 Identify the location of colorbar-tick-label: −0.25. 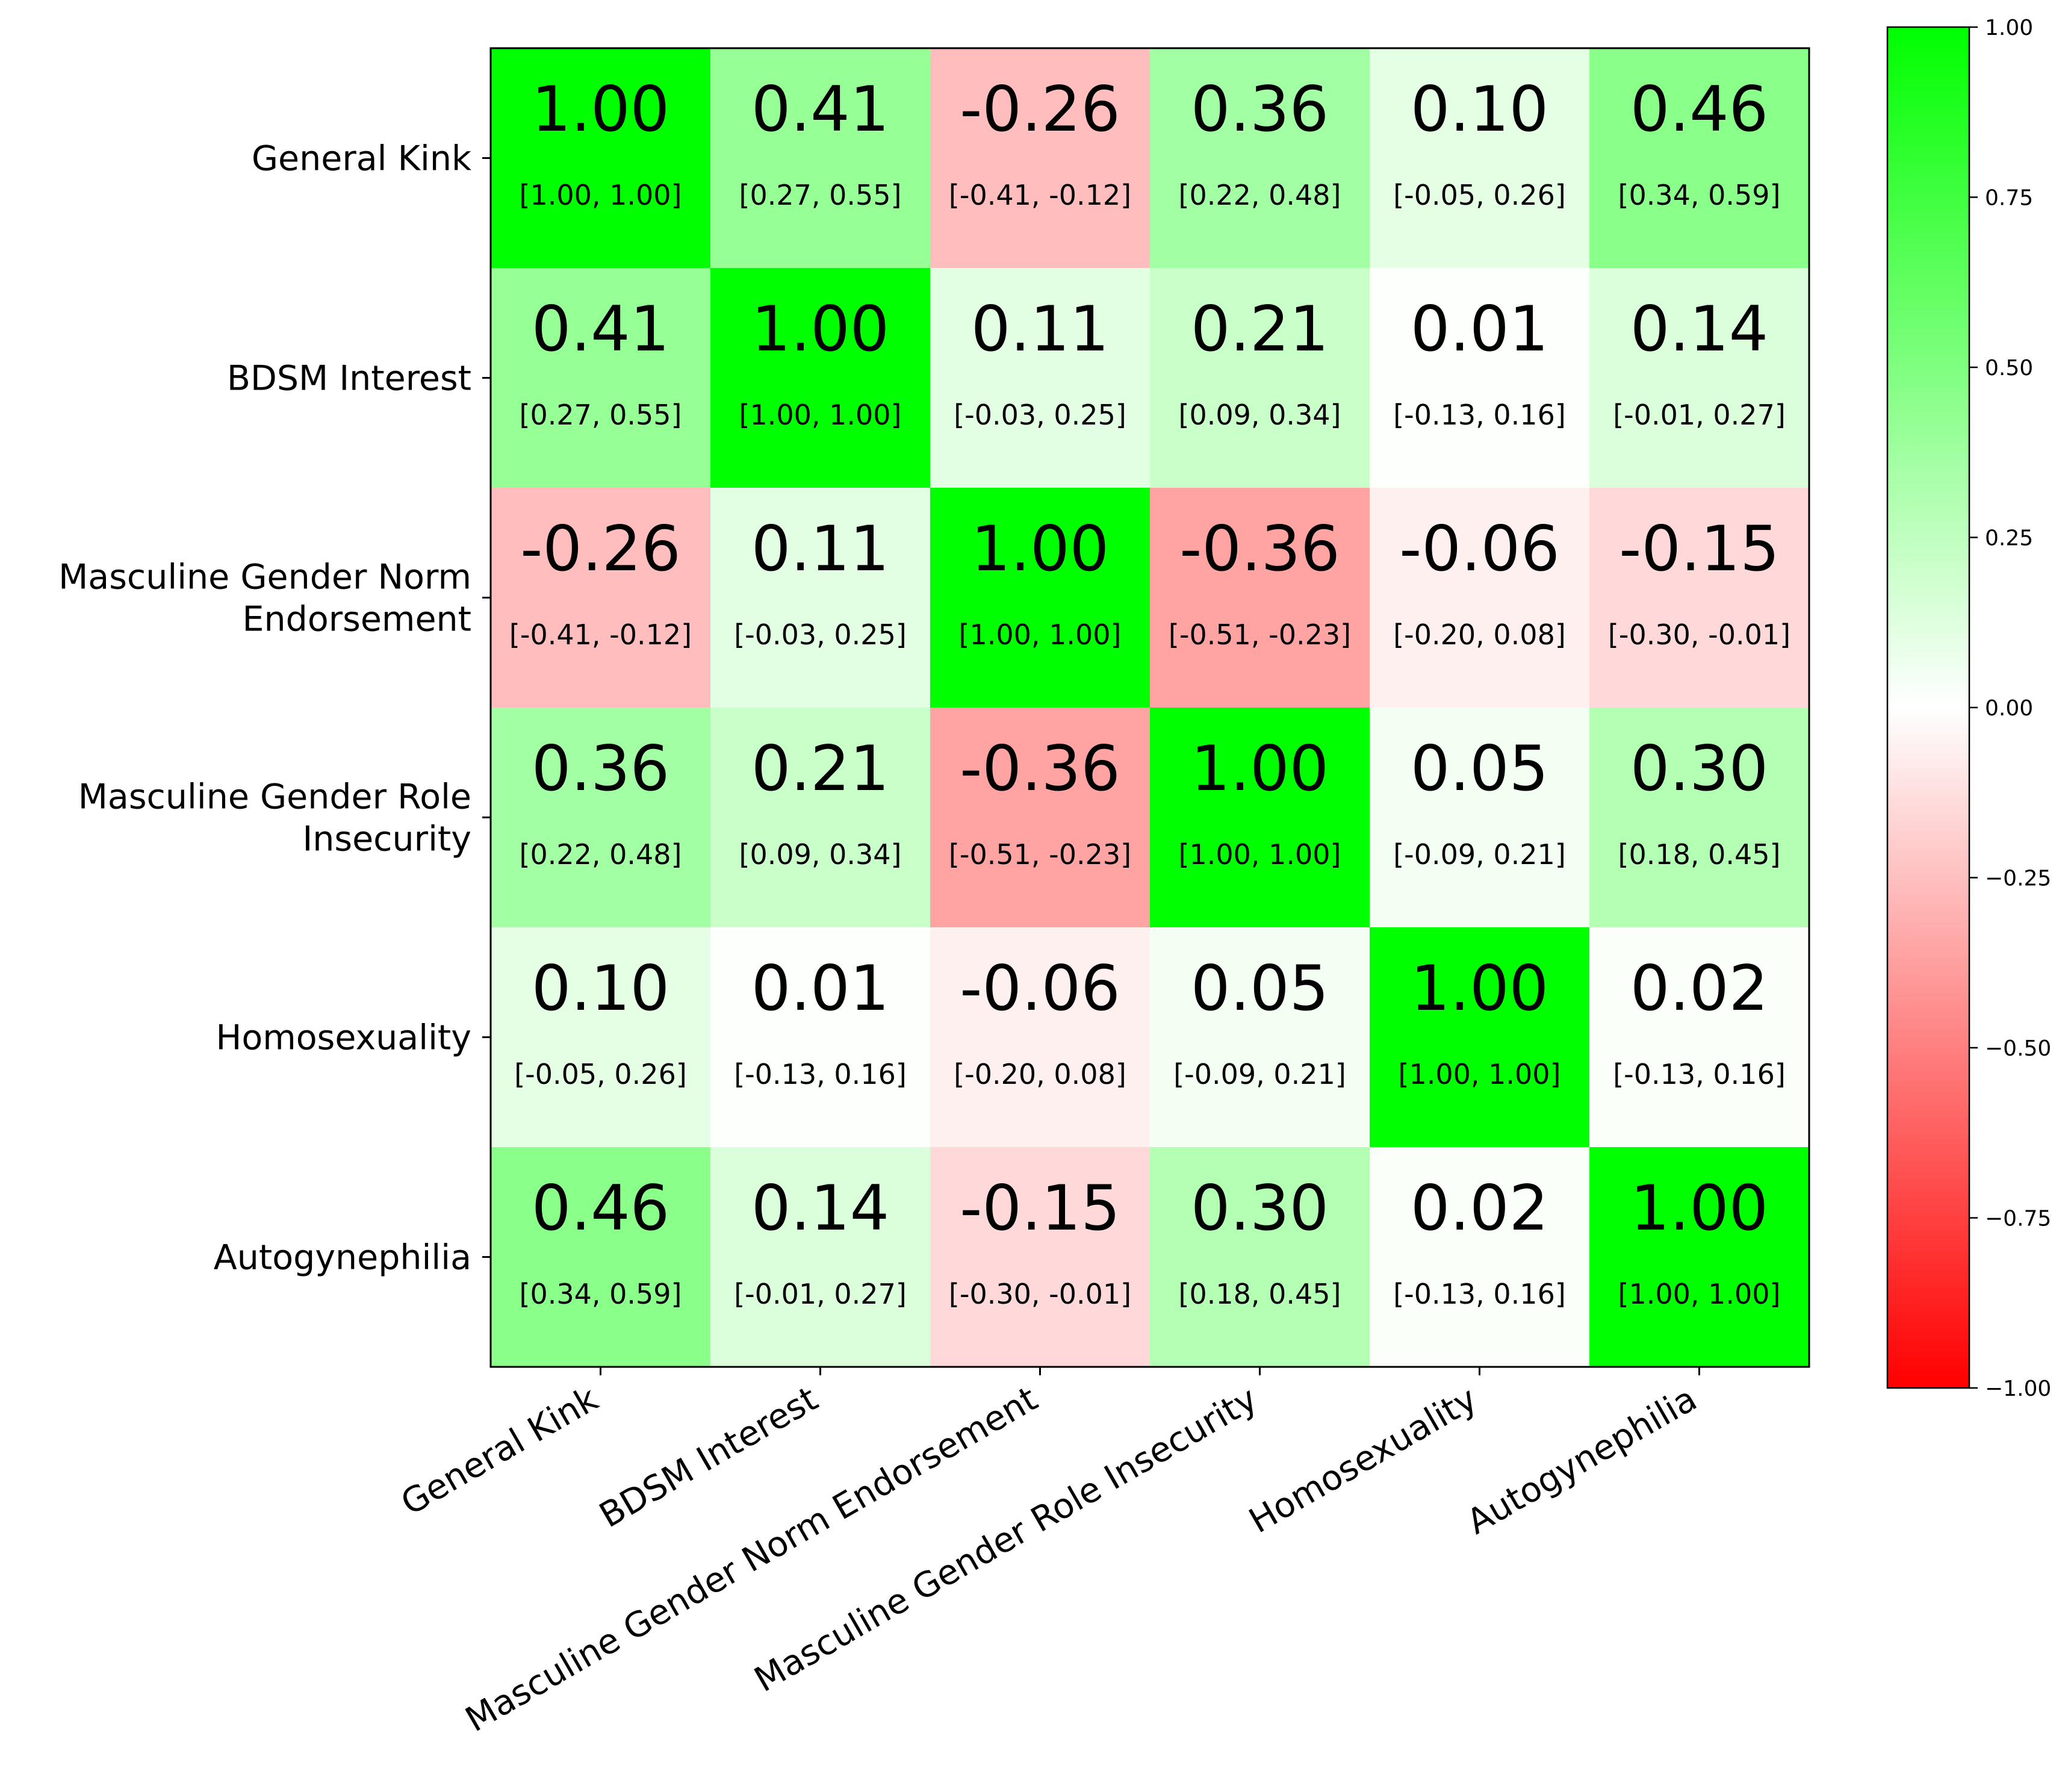
(2018, 878).